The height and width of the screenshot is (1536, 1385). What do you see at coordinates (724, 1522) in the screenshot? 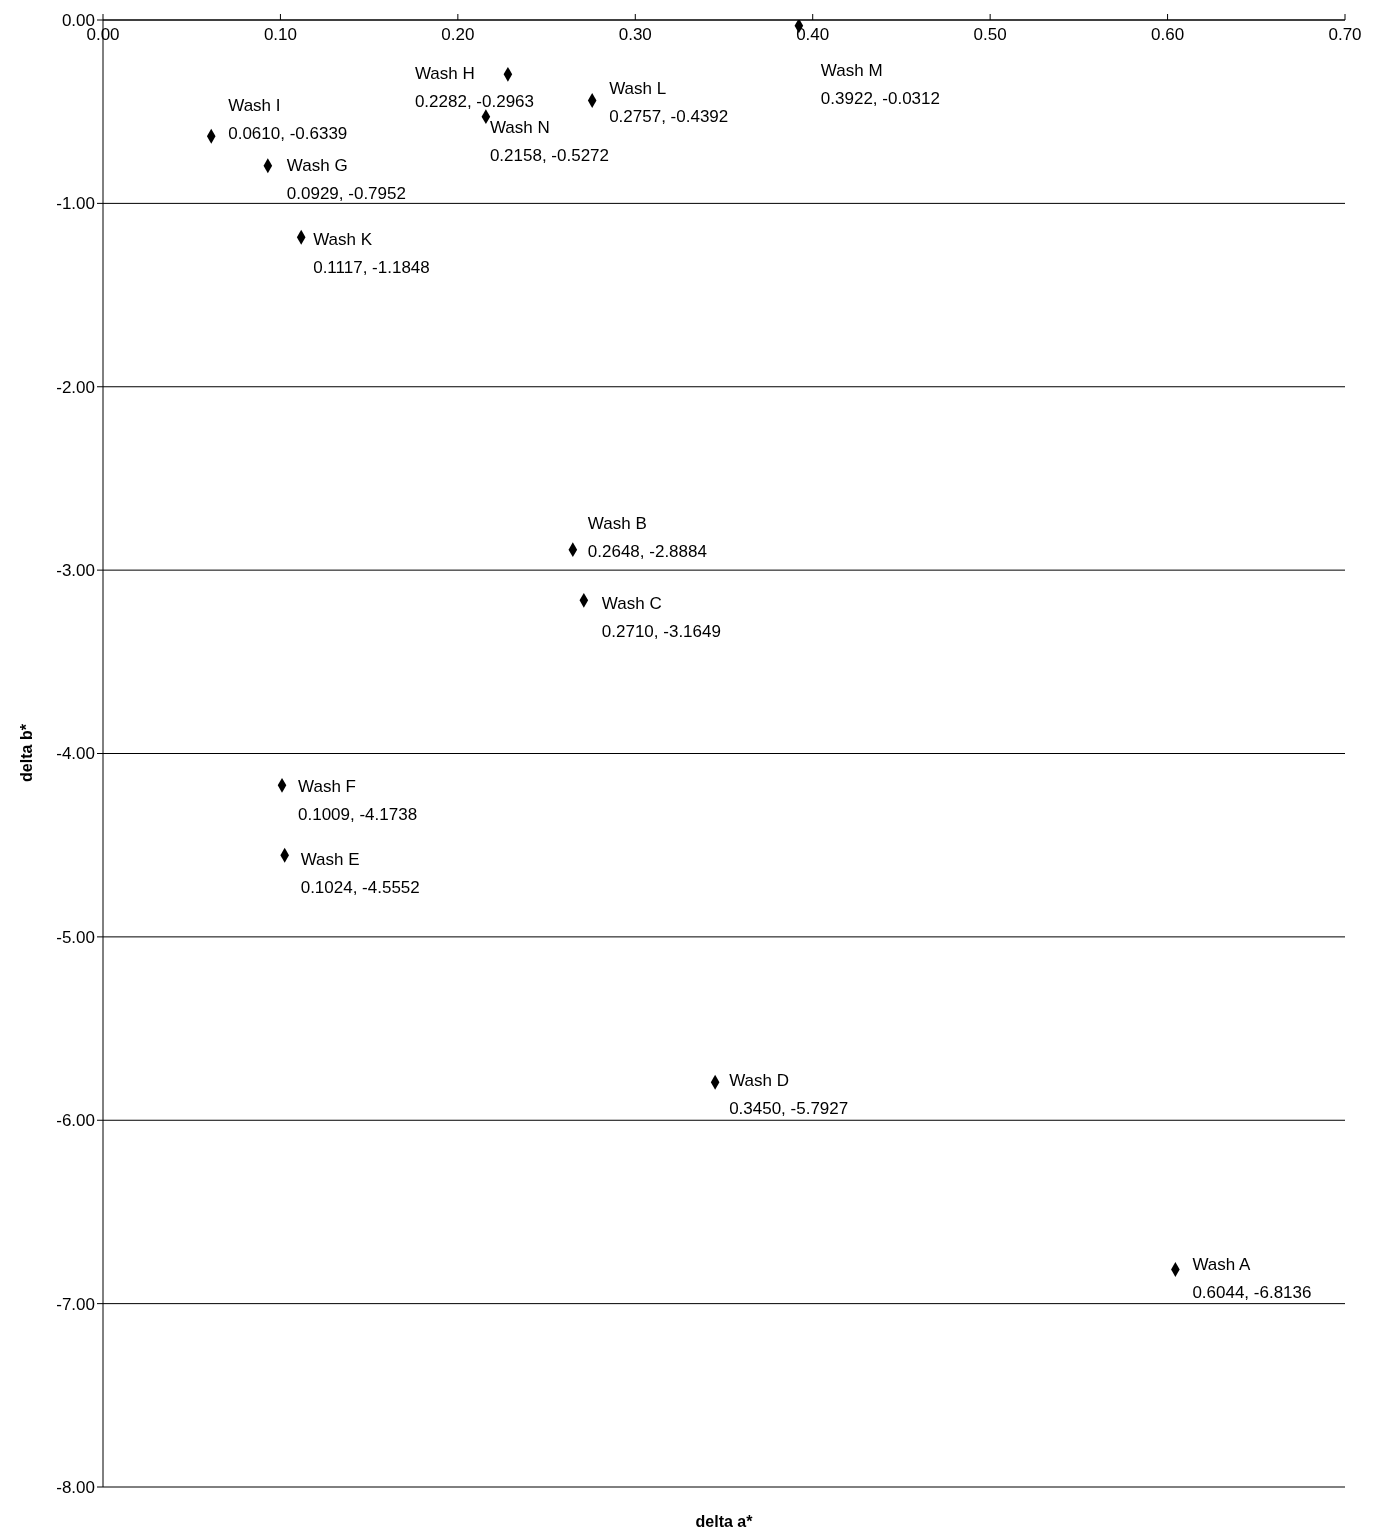
I see `x-axis-title: delta a*` at bounding box center [724, 1522].